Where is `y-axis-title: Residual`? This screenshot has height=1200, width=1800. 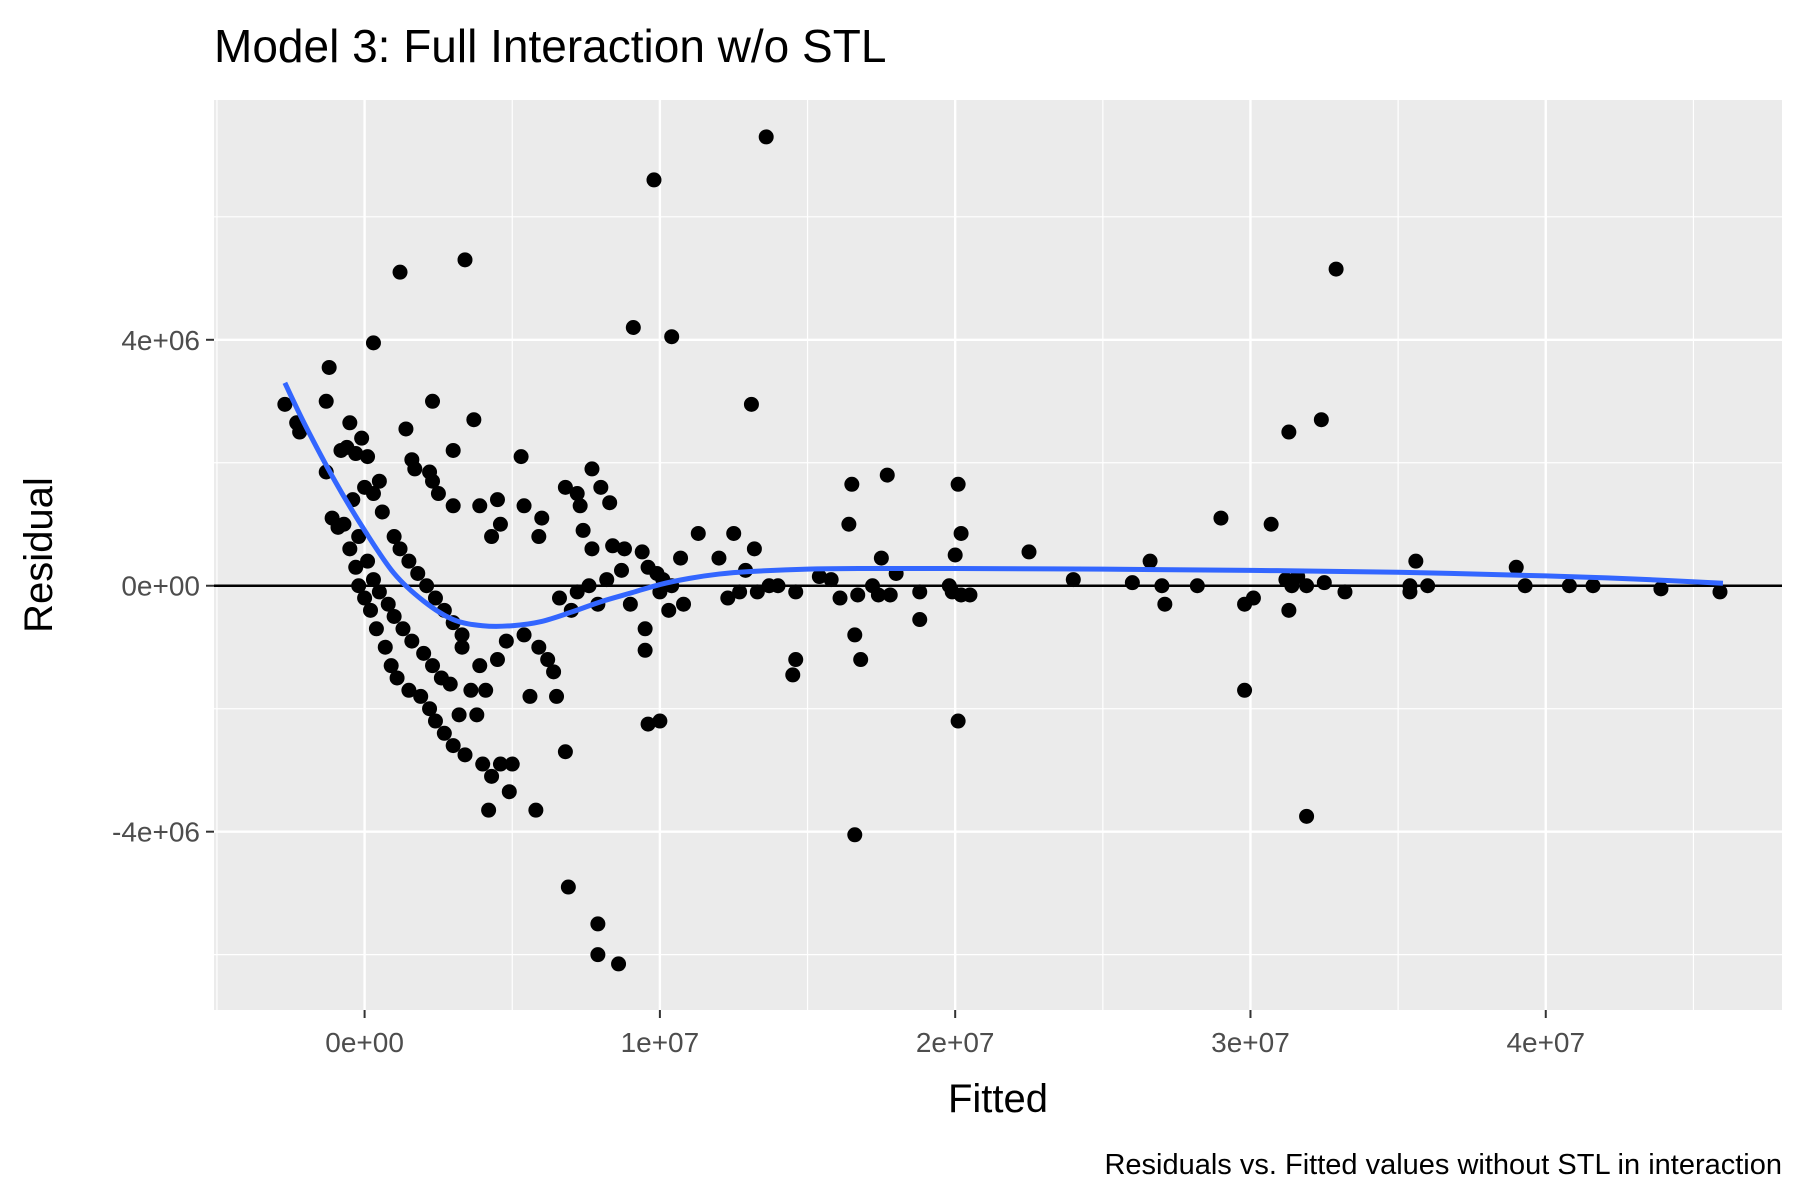 y-axis-title: Residual is located at coordinates (39, 555).